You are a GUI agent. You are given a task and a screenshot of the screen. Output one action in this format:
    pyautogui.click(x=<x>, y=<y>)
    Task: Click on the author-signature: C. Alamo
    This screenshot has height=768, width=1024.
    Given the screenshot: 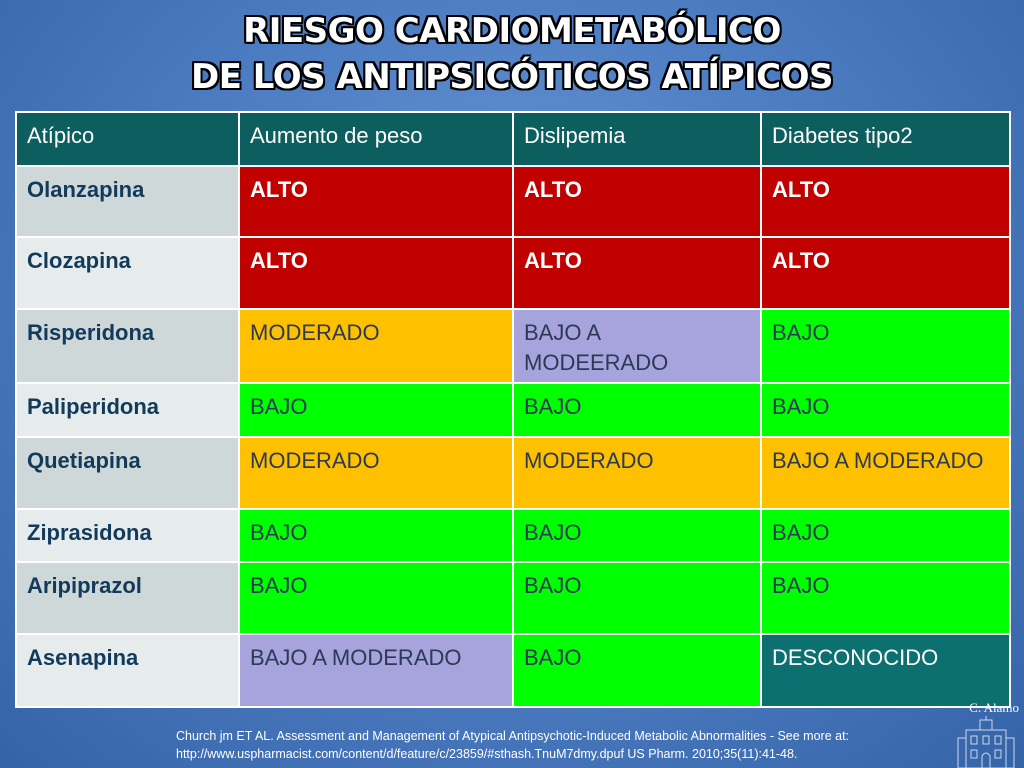 What is the action you would take?
    pyautogui.click(x=994, y=707)
    